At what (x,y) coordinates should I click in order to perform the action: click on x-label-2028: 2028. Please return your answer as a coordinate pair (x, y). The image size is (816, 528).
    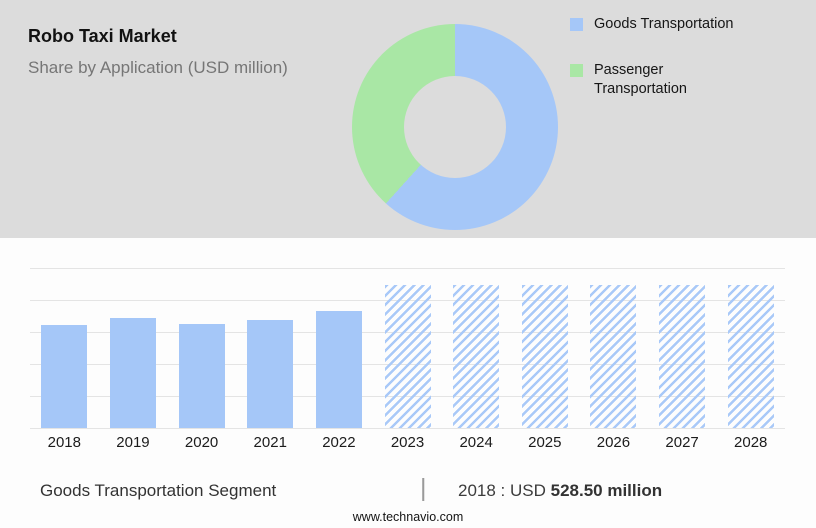
    Looking at the image, I should click on (751, 442).